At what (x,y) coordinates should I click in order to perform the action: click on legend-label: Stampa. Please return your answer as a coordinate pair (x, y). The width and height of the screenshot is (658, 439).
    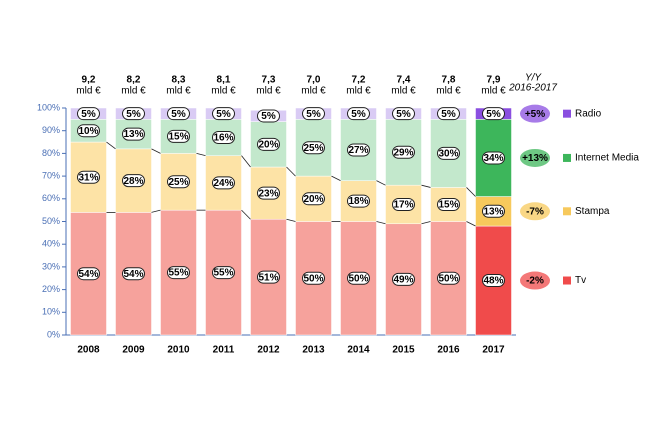
    Looking at the image, I should click on (592, 211).